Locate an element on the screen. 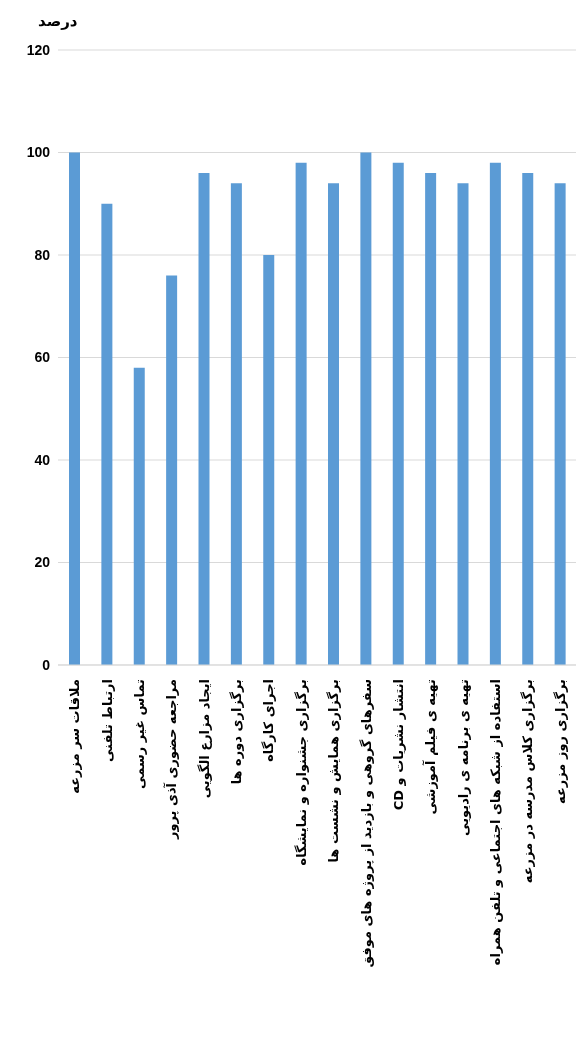 The height and width of the screenshot is (1052, 580). x-tick-label: اجرای کارگاه is located at coordinates (269, 720).